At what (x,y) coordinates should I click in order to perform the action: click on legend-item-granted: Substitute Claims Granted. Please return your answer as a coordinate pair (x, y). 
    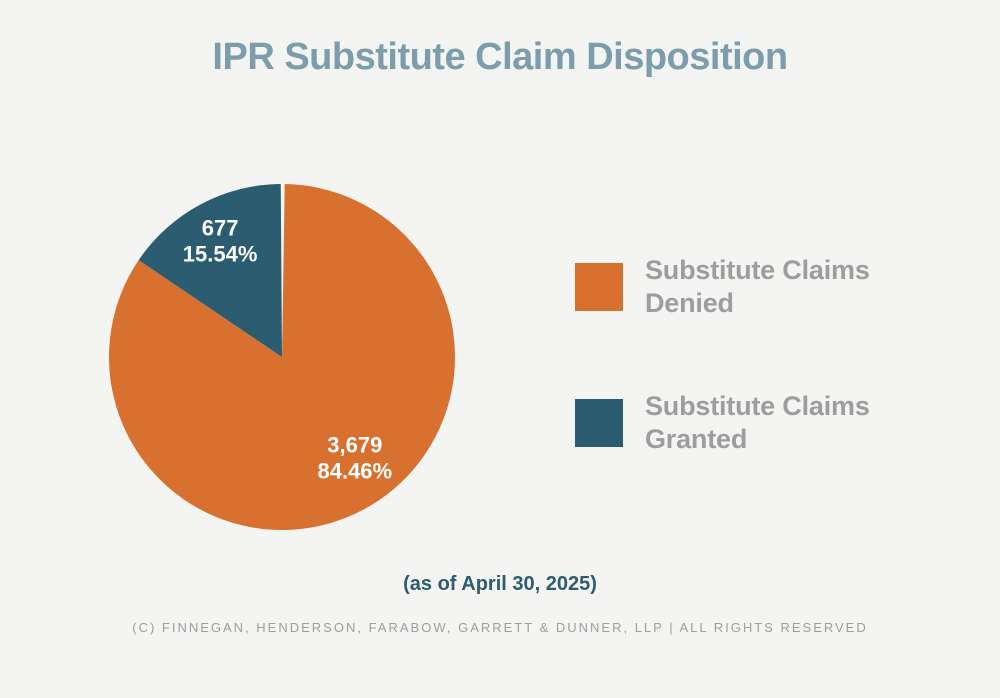
    Looking at the image, I should click on (722, 423).